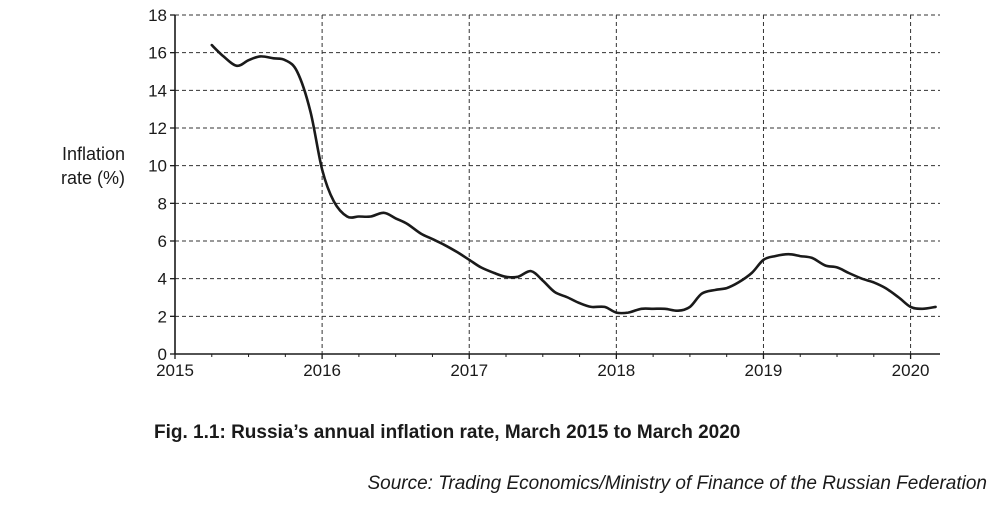 The width and height of the screenshot is (989, 506). What do you see at coordinates (162, 316) in the screenshot?
I see `y-tick-label: 2` at bounding box center [162, 316].